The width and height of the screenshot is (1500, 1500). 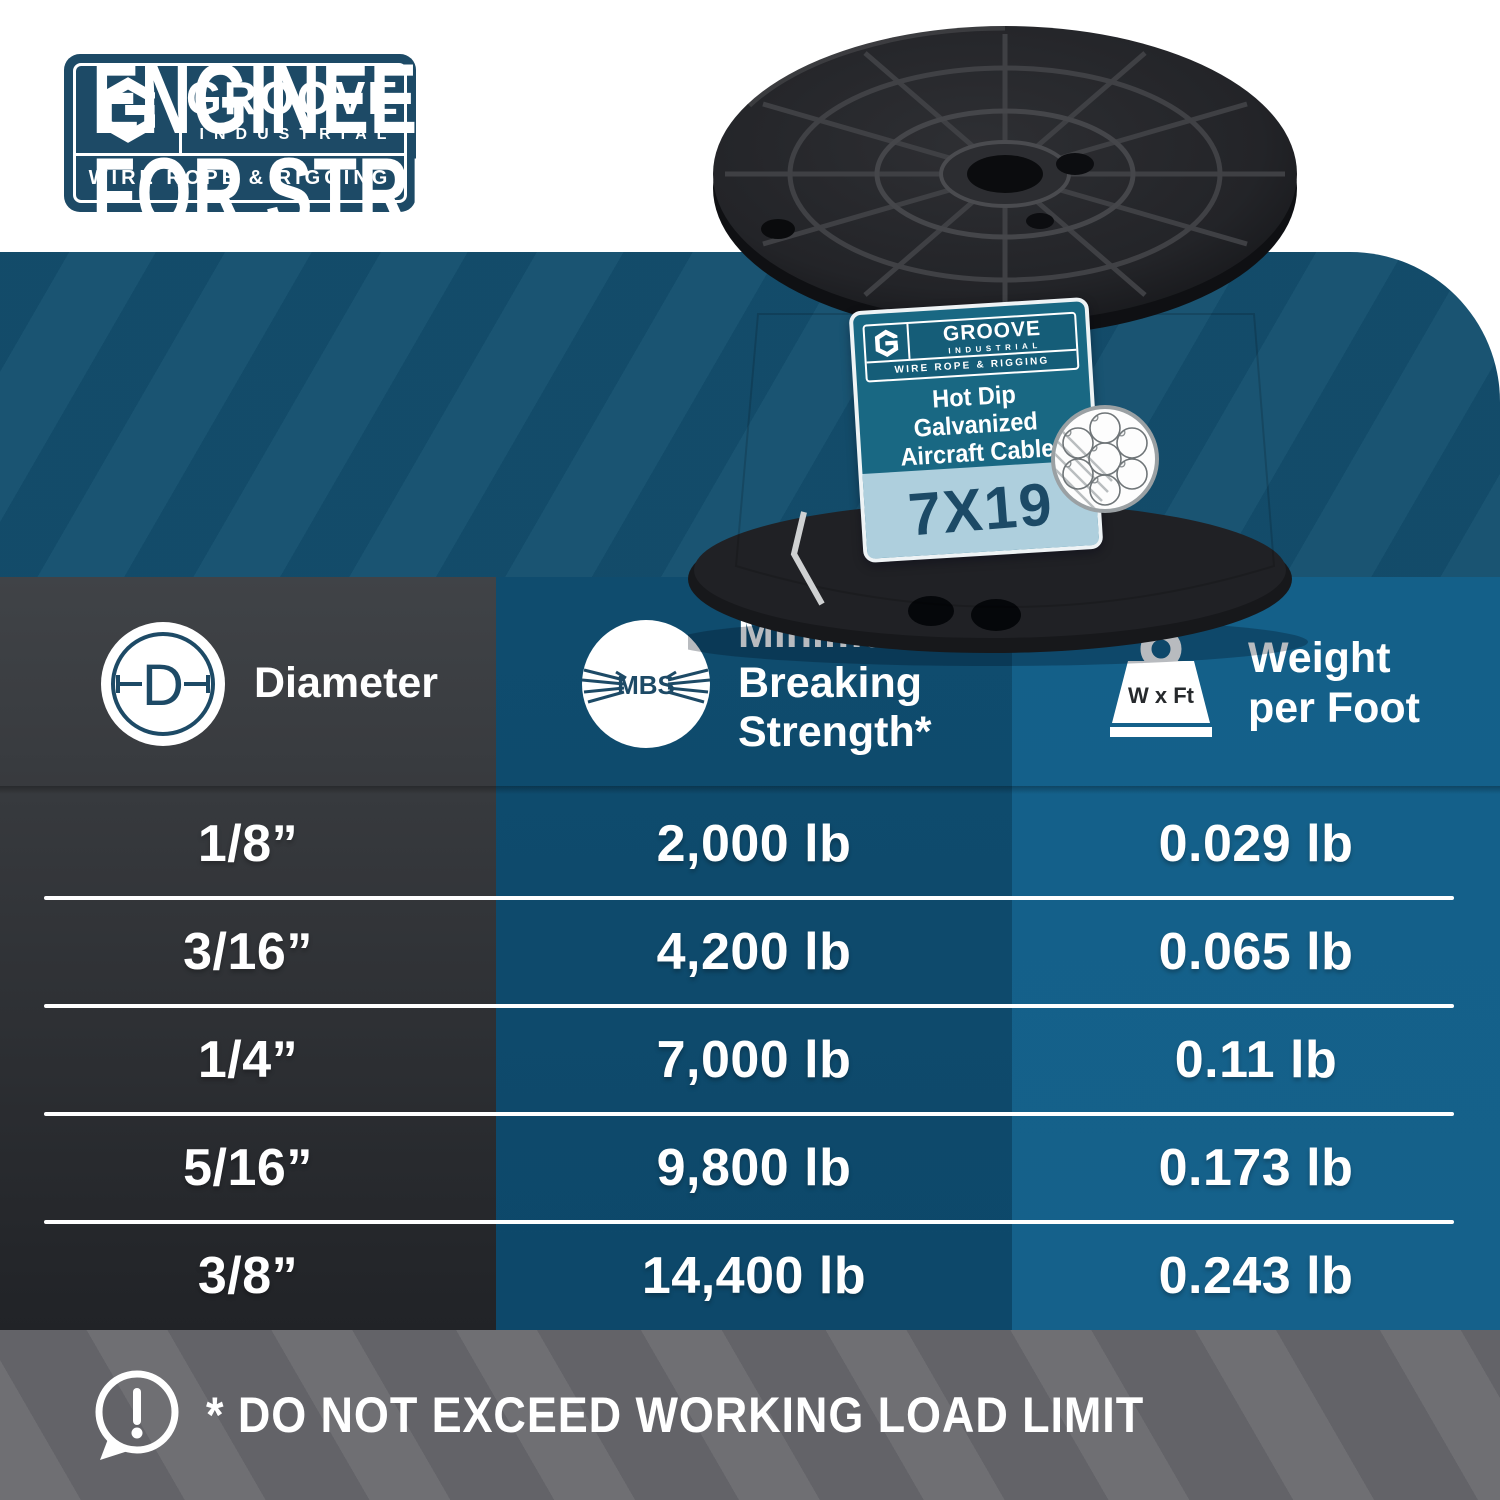 What do you see at coordinates (298, 134) in the screenshot?
I see `brand-industry: INDUSTRIAL` at bounding box center [298, 134].